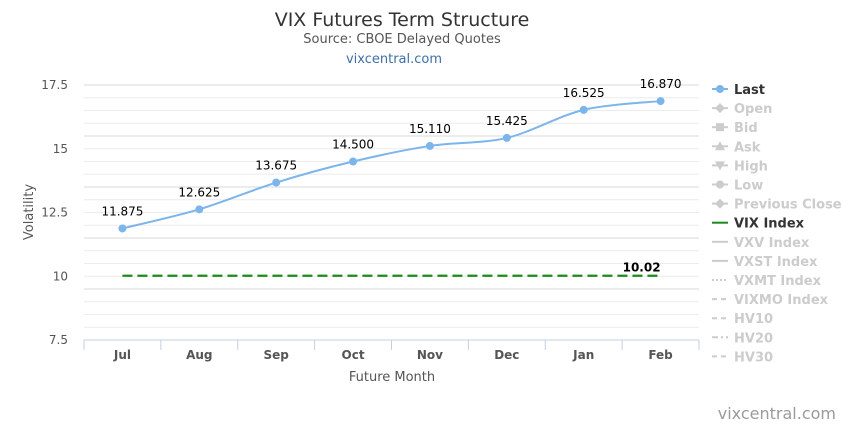 The height and width of the screenshot is (428, 848). I want to click on legend-item-hv20: HV20, so click(742, 338).